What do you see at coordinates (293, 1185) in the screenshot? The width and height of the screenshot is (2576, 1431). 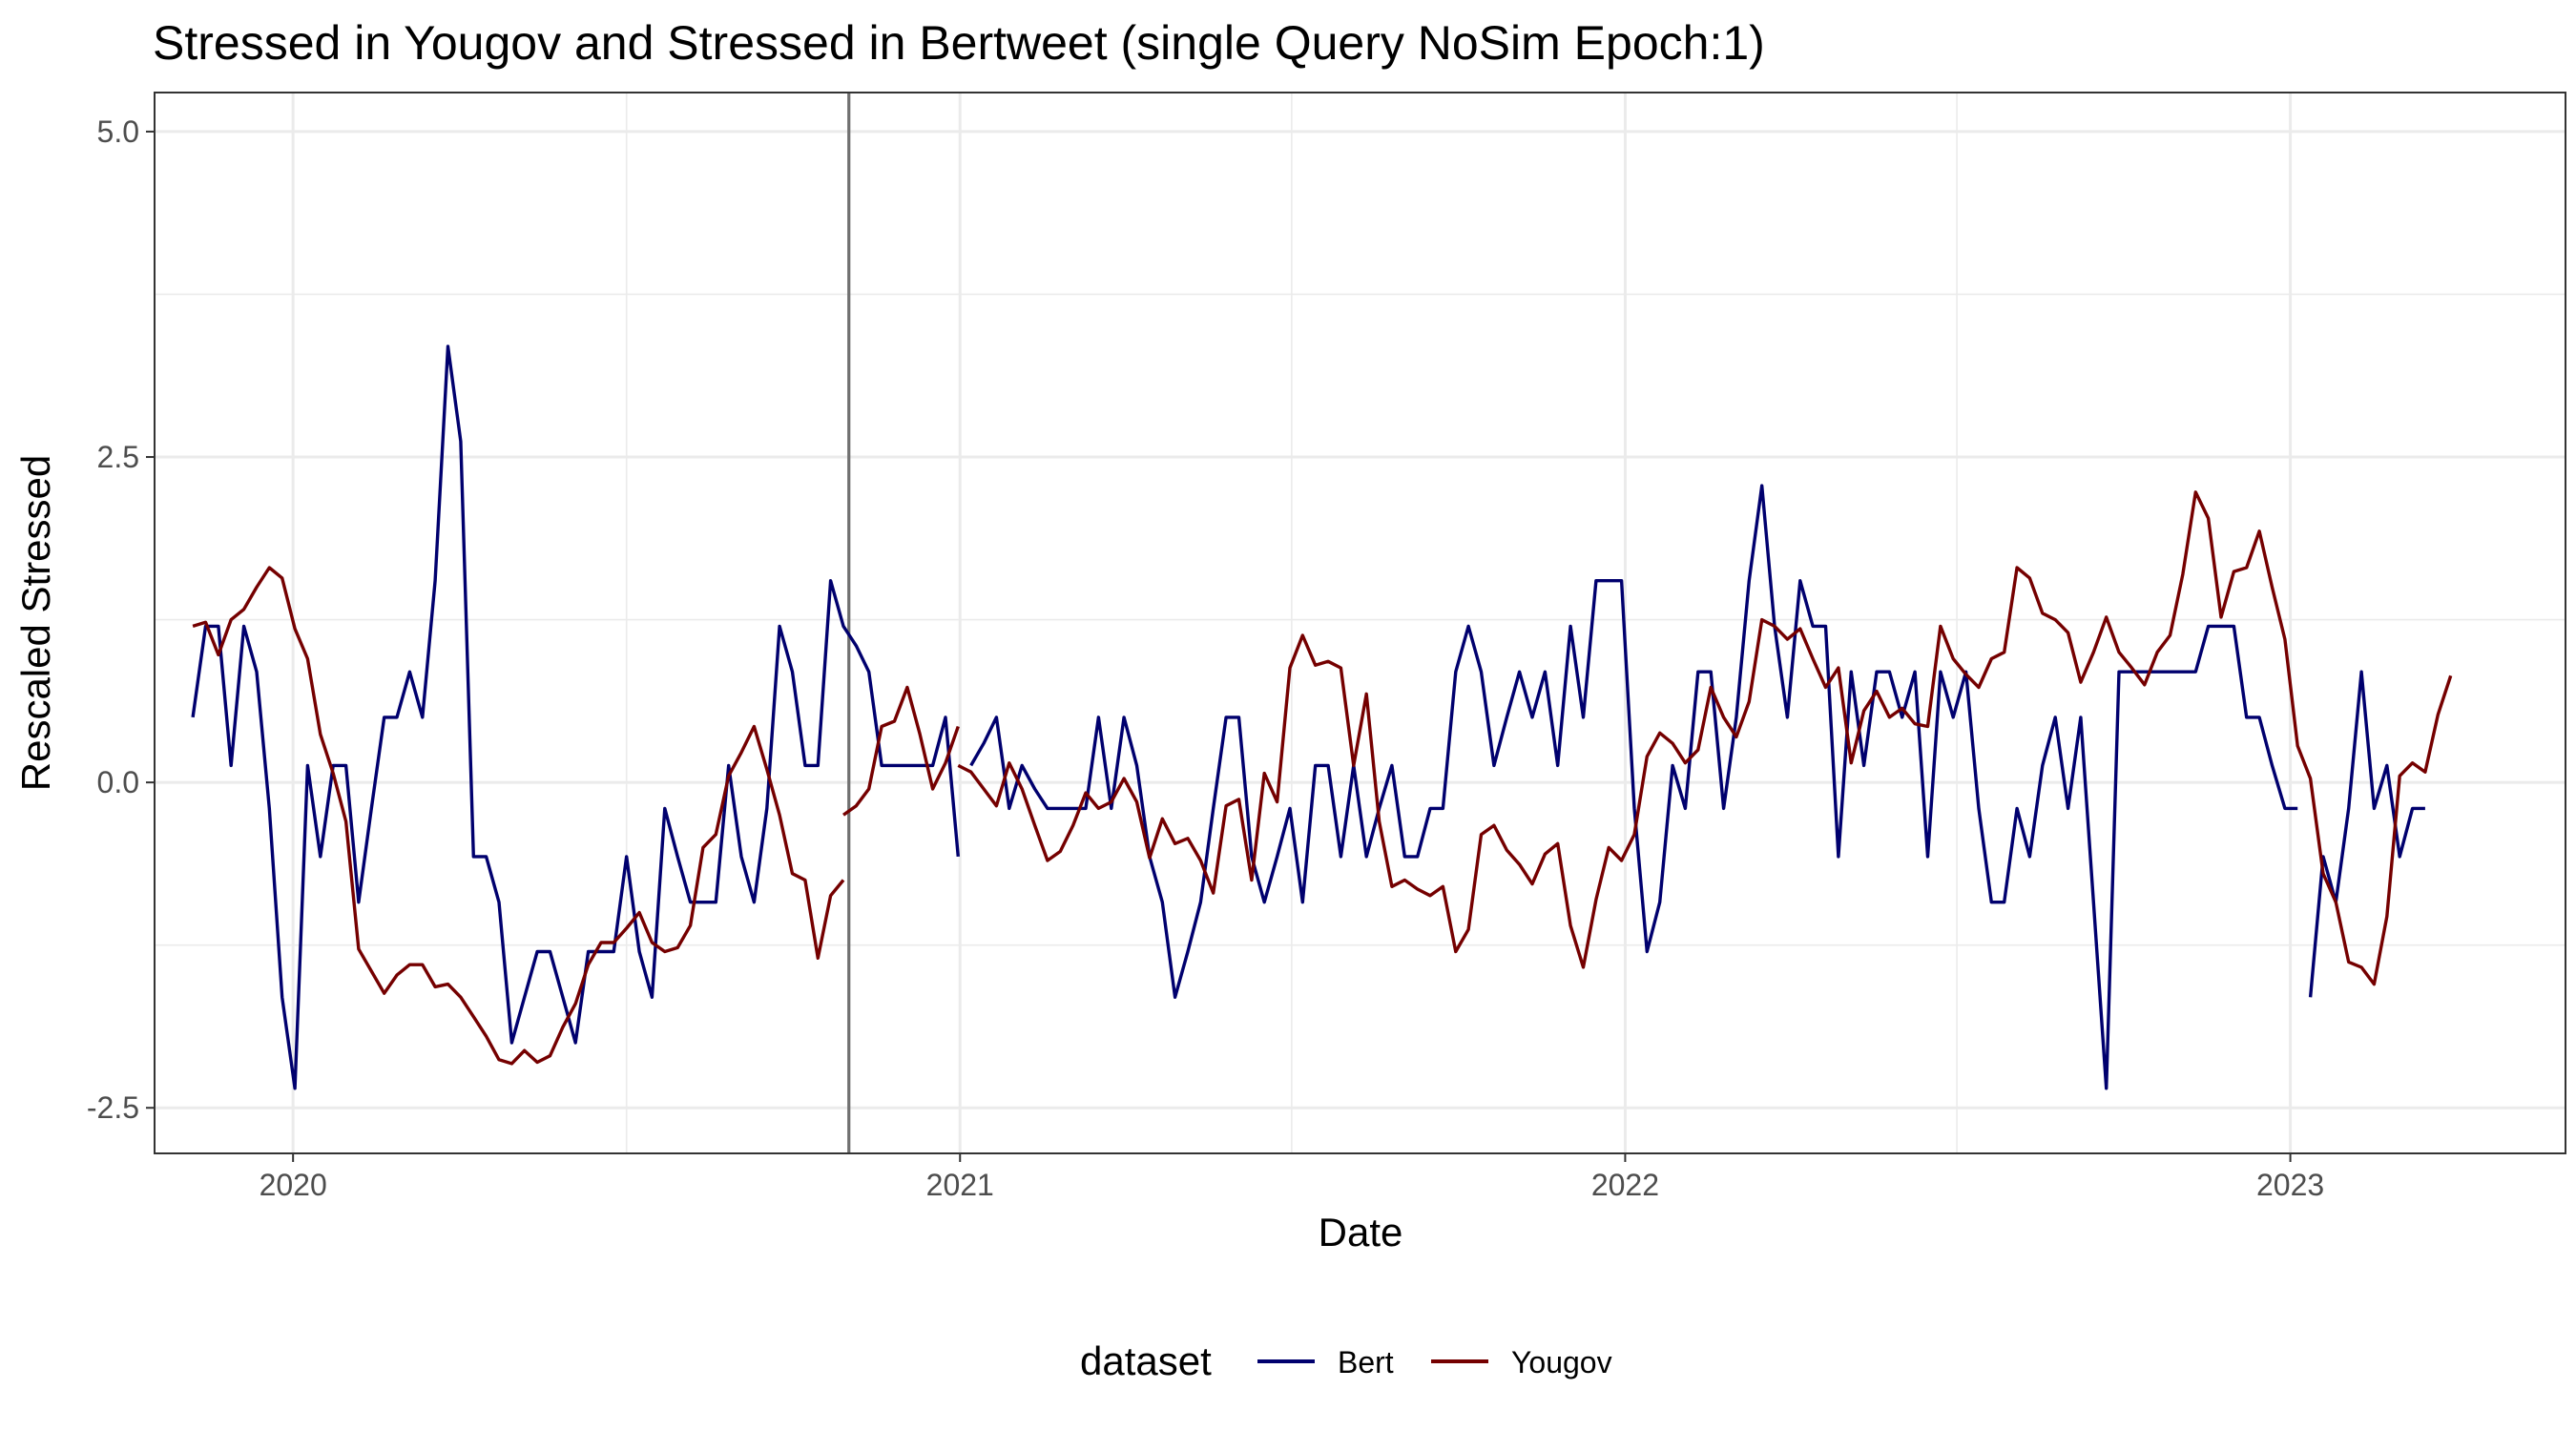 I see `x-tick-label: 2020` at bounding box center [293, 1185].